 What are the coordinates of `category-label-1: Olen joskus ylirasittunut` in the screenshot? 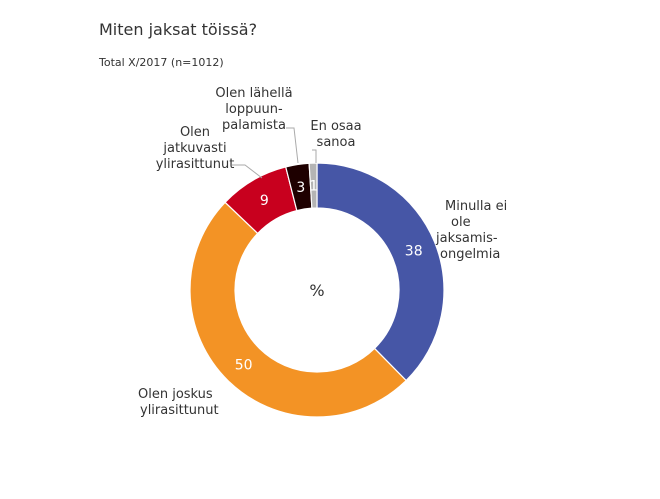 It's located at (178, 402).